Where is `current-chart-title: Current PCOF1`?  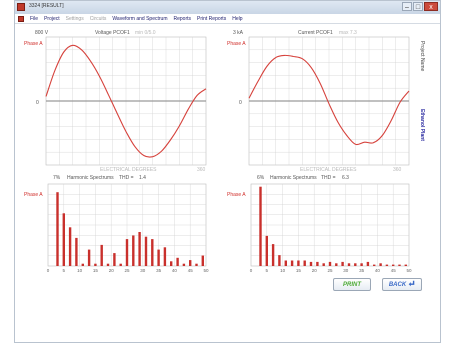
current-chart-title: Current PCOF1 is located at coordinates (315, 33).